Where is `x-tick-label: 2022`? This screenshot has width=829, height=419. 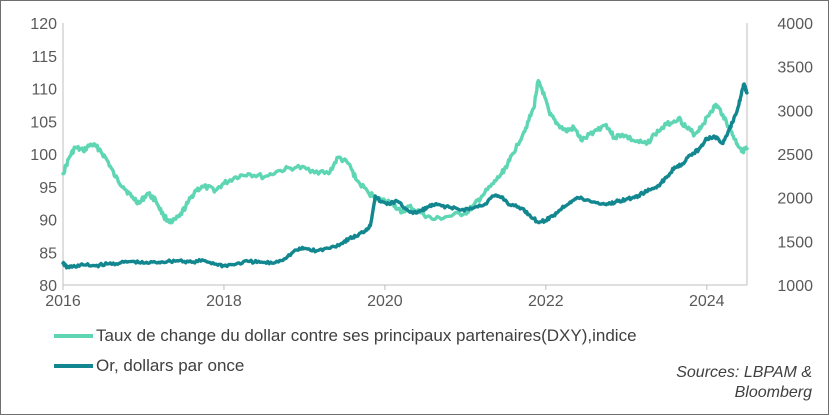
x-tick-label: 2022 is located at coordinates (546, 301).